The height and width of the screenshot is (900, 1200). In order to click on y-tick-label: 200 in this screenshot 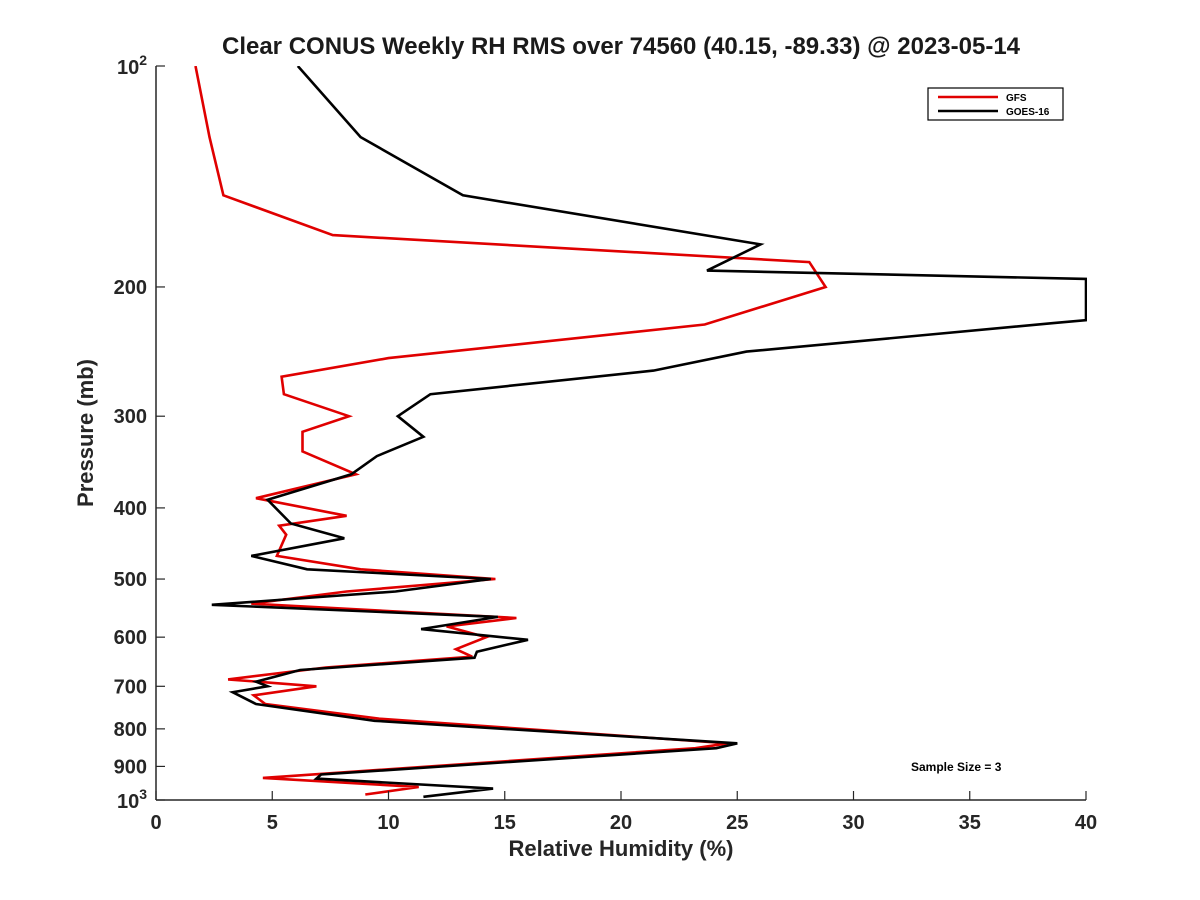, I will do `click(130, 288)`.